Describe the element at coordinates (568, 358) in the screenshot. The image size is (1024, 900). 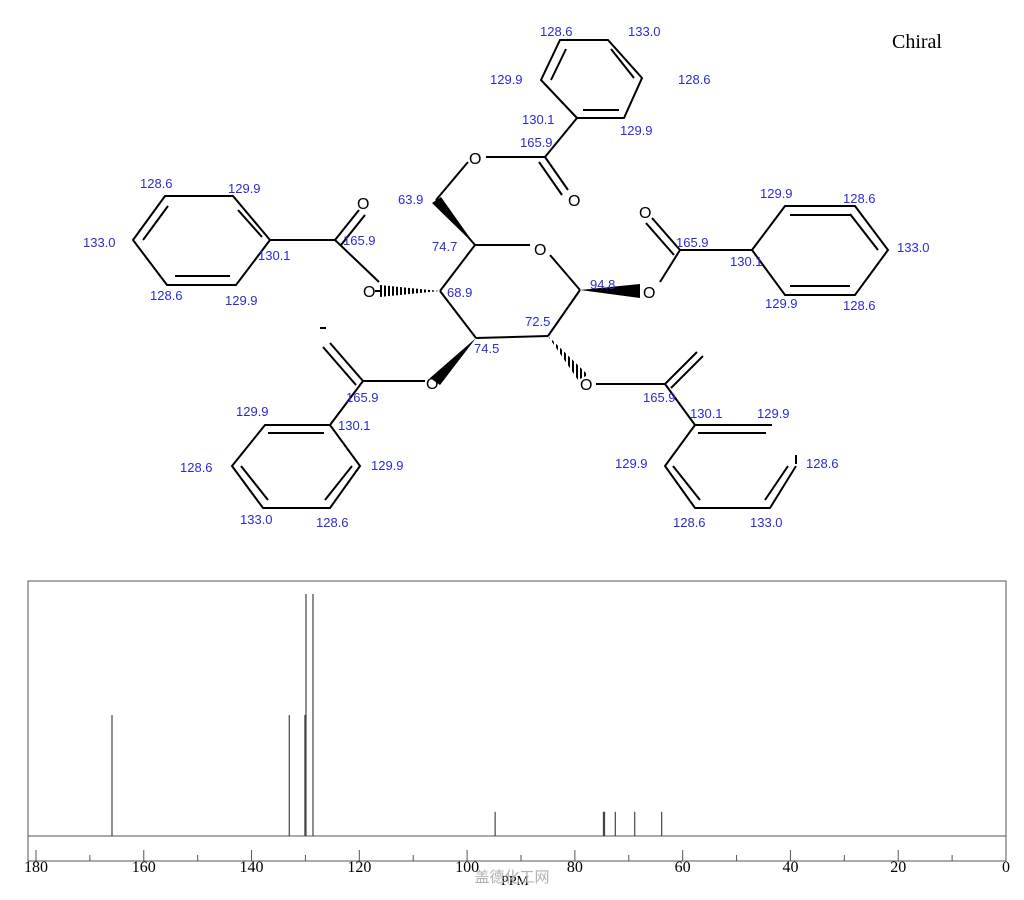
I see `hash-bond-c2` at that location.